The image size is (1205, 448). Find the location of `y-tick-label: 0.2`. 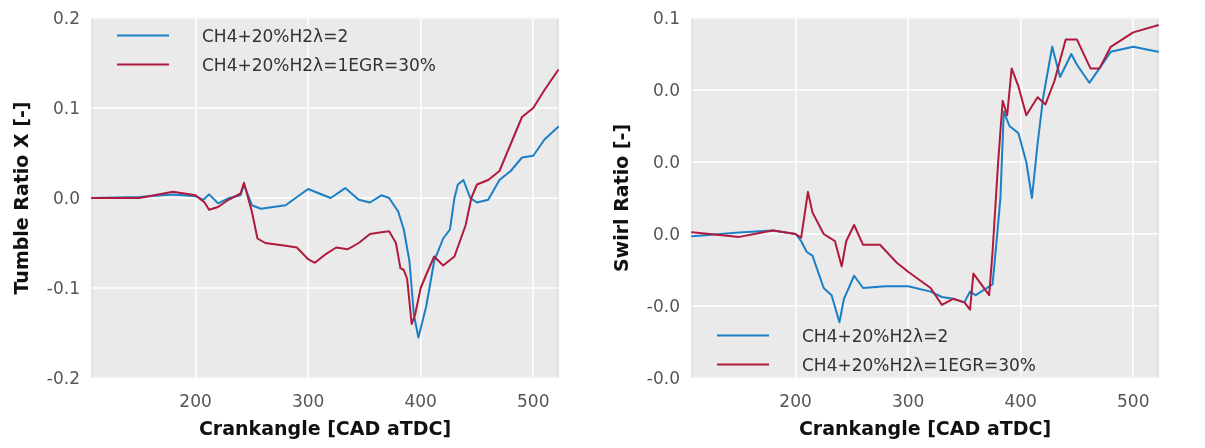

y-tick-label: 0.2 is located at coordinates (66, 18).